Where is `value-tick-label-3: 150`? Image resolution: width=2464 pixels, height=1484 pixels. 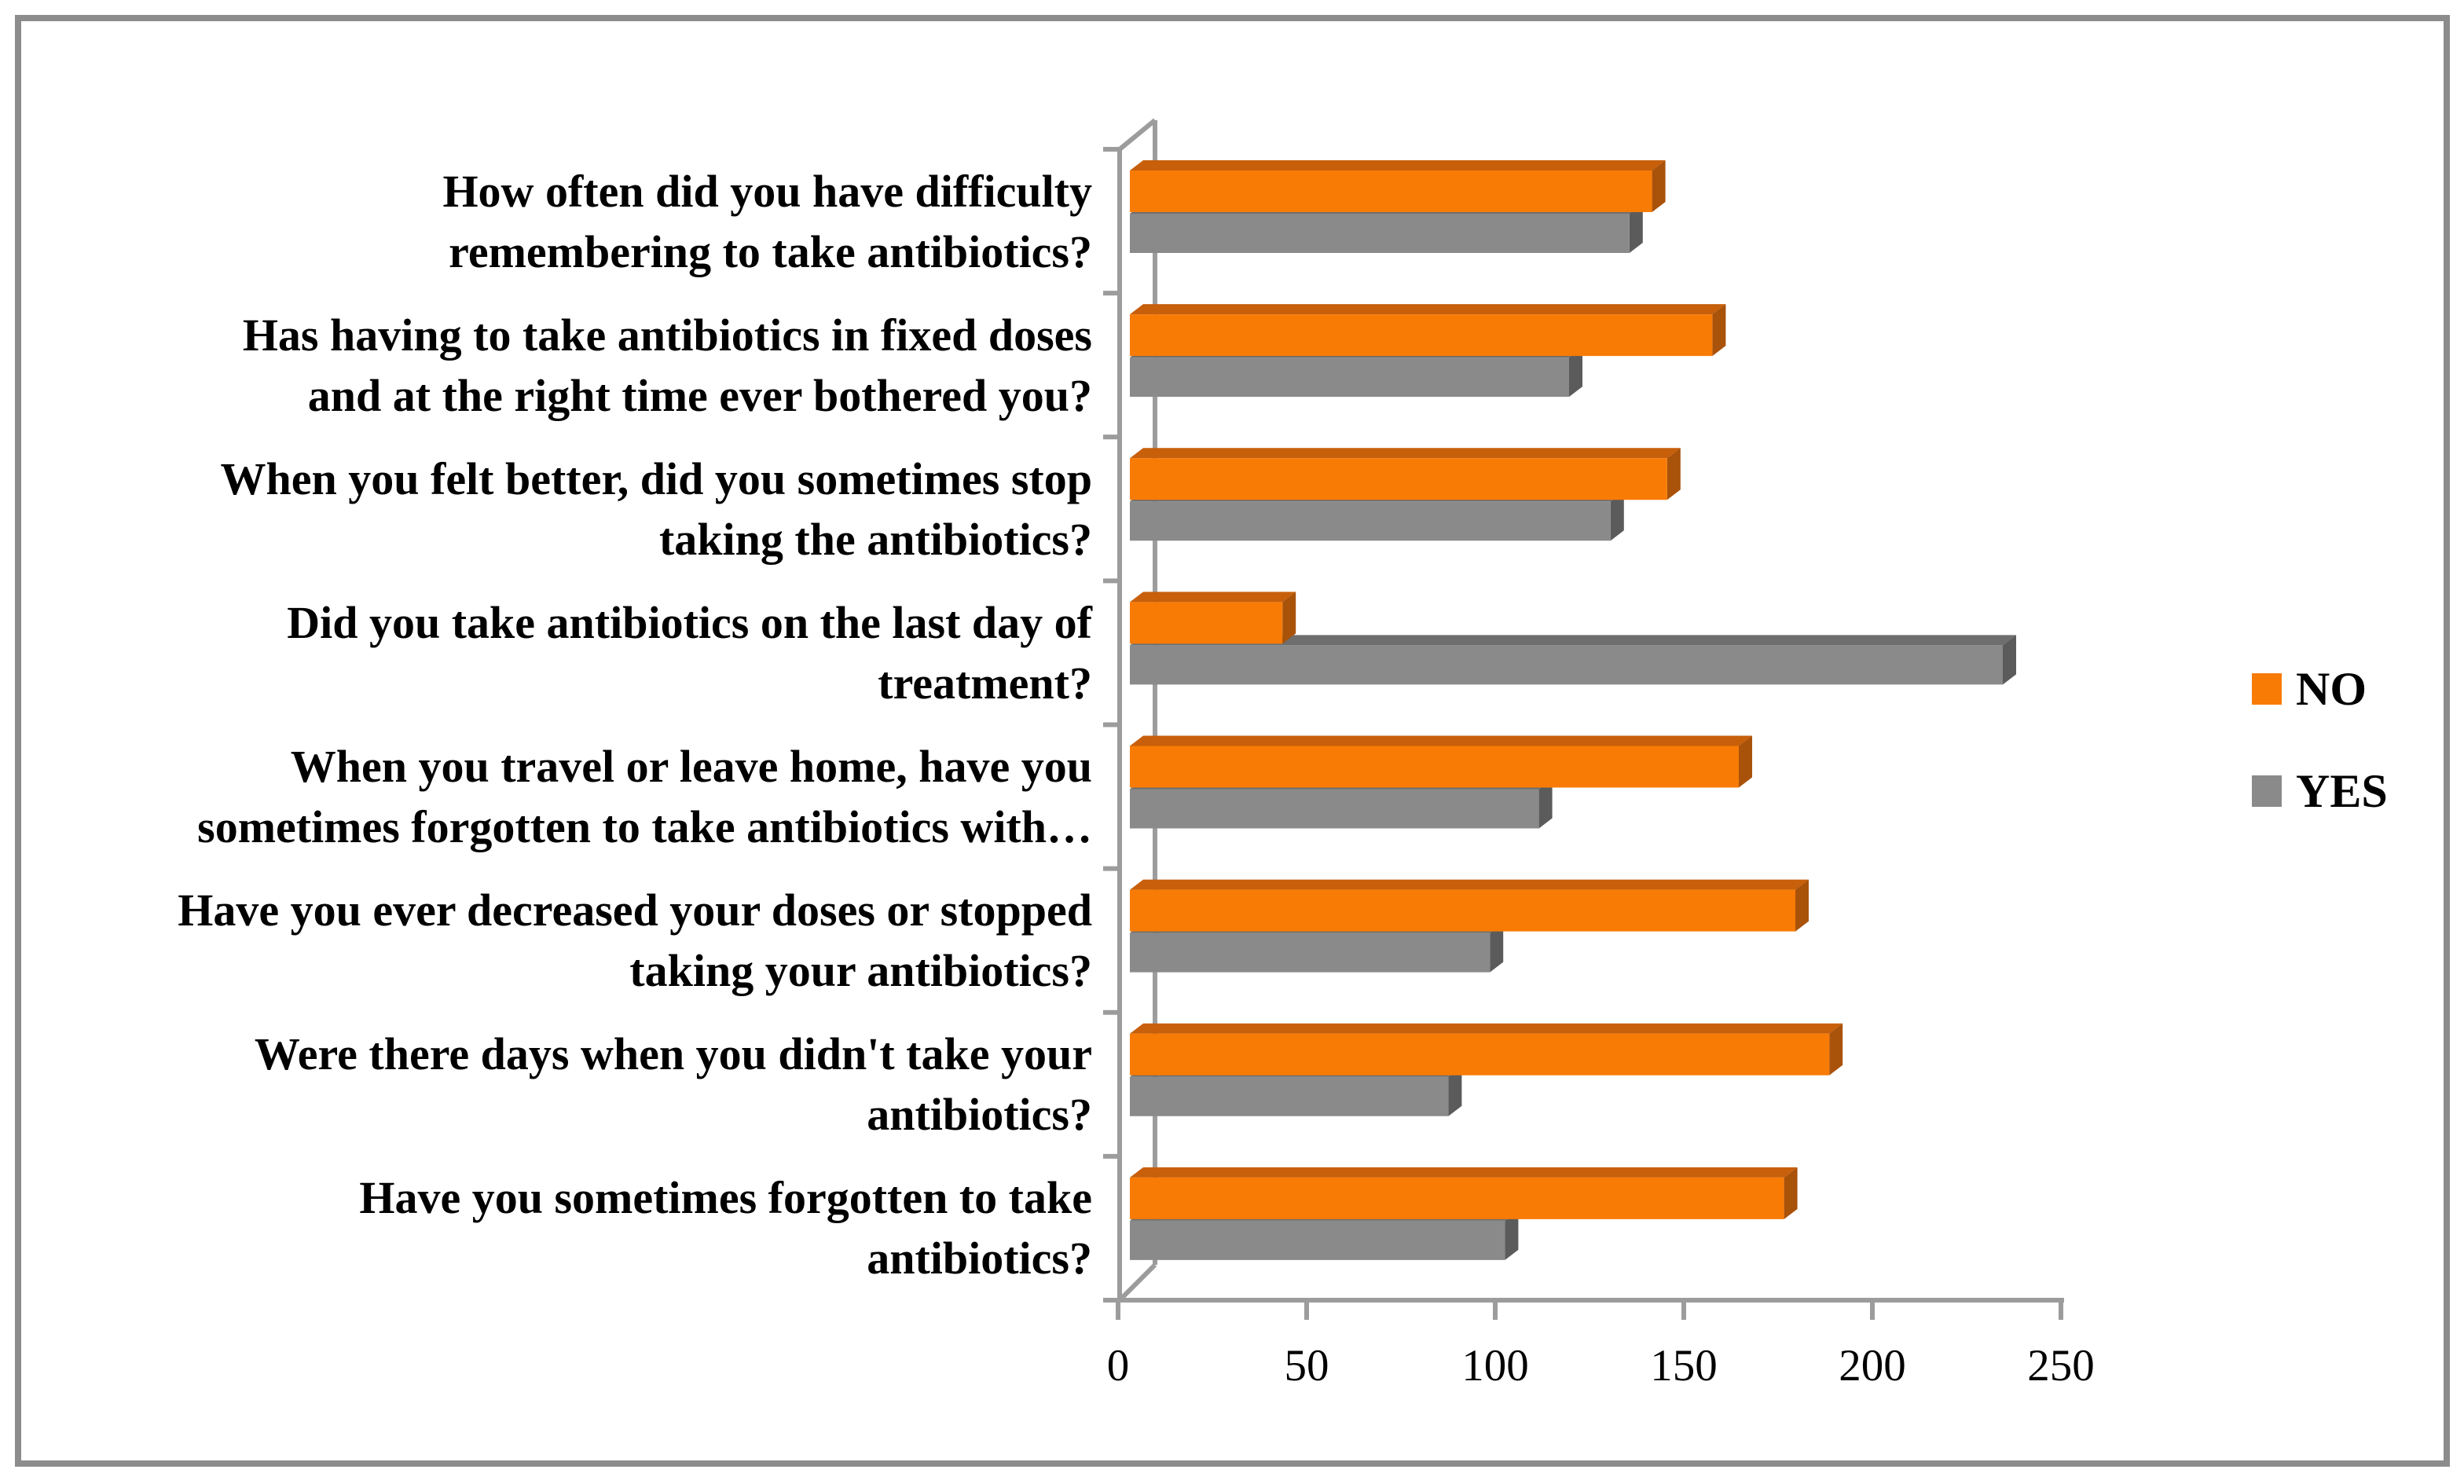
value-tick-label-3: 150 is located at coordinates (1684, 1366).